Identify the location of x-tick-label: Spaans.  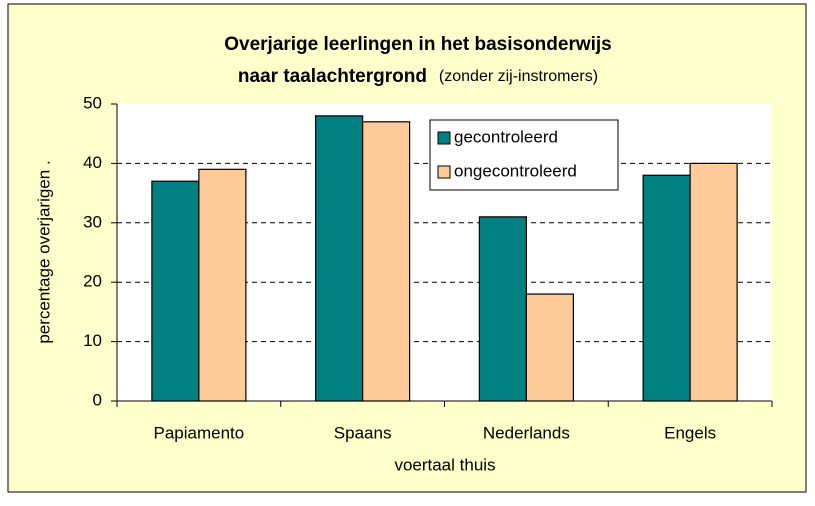
(363, 432).